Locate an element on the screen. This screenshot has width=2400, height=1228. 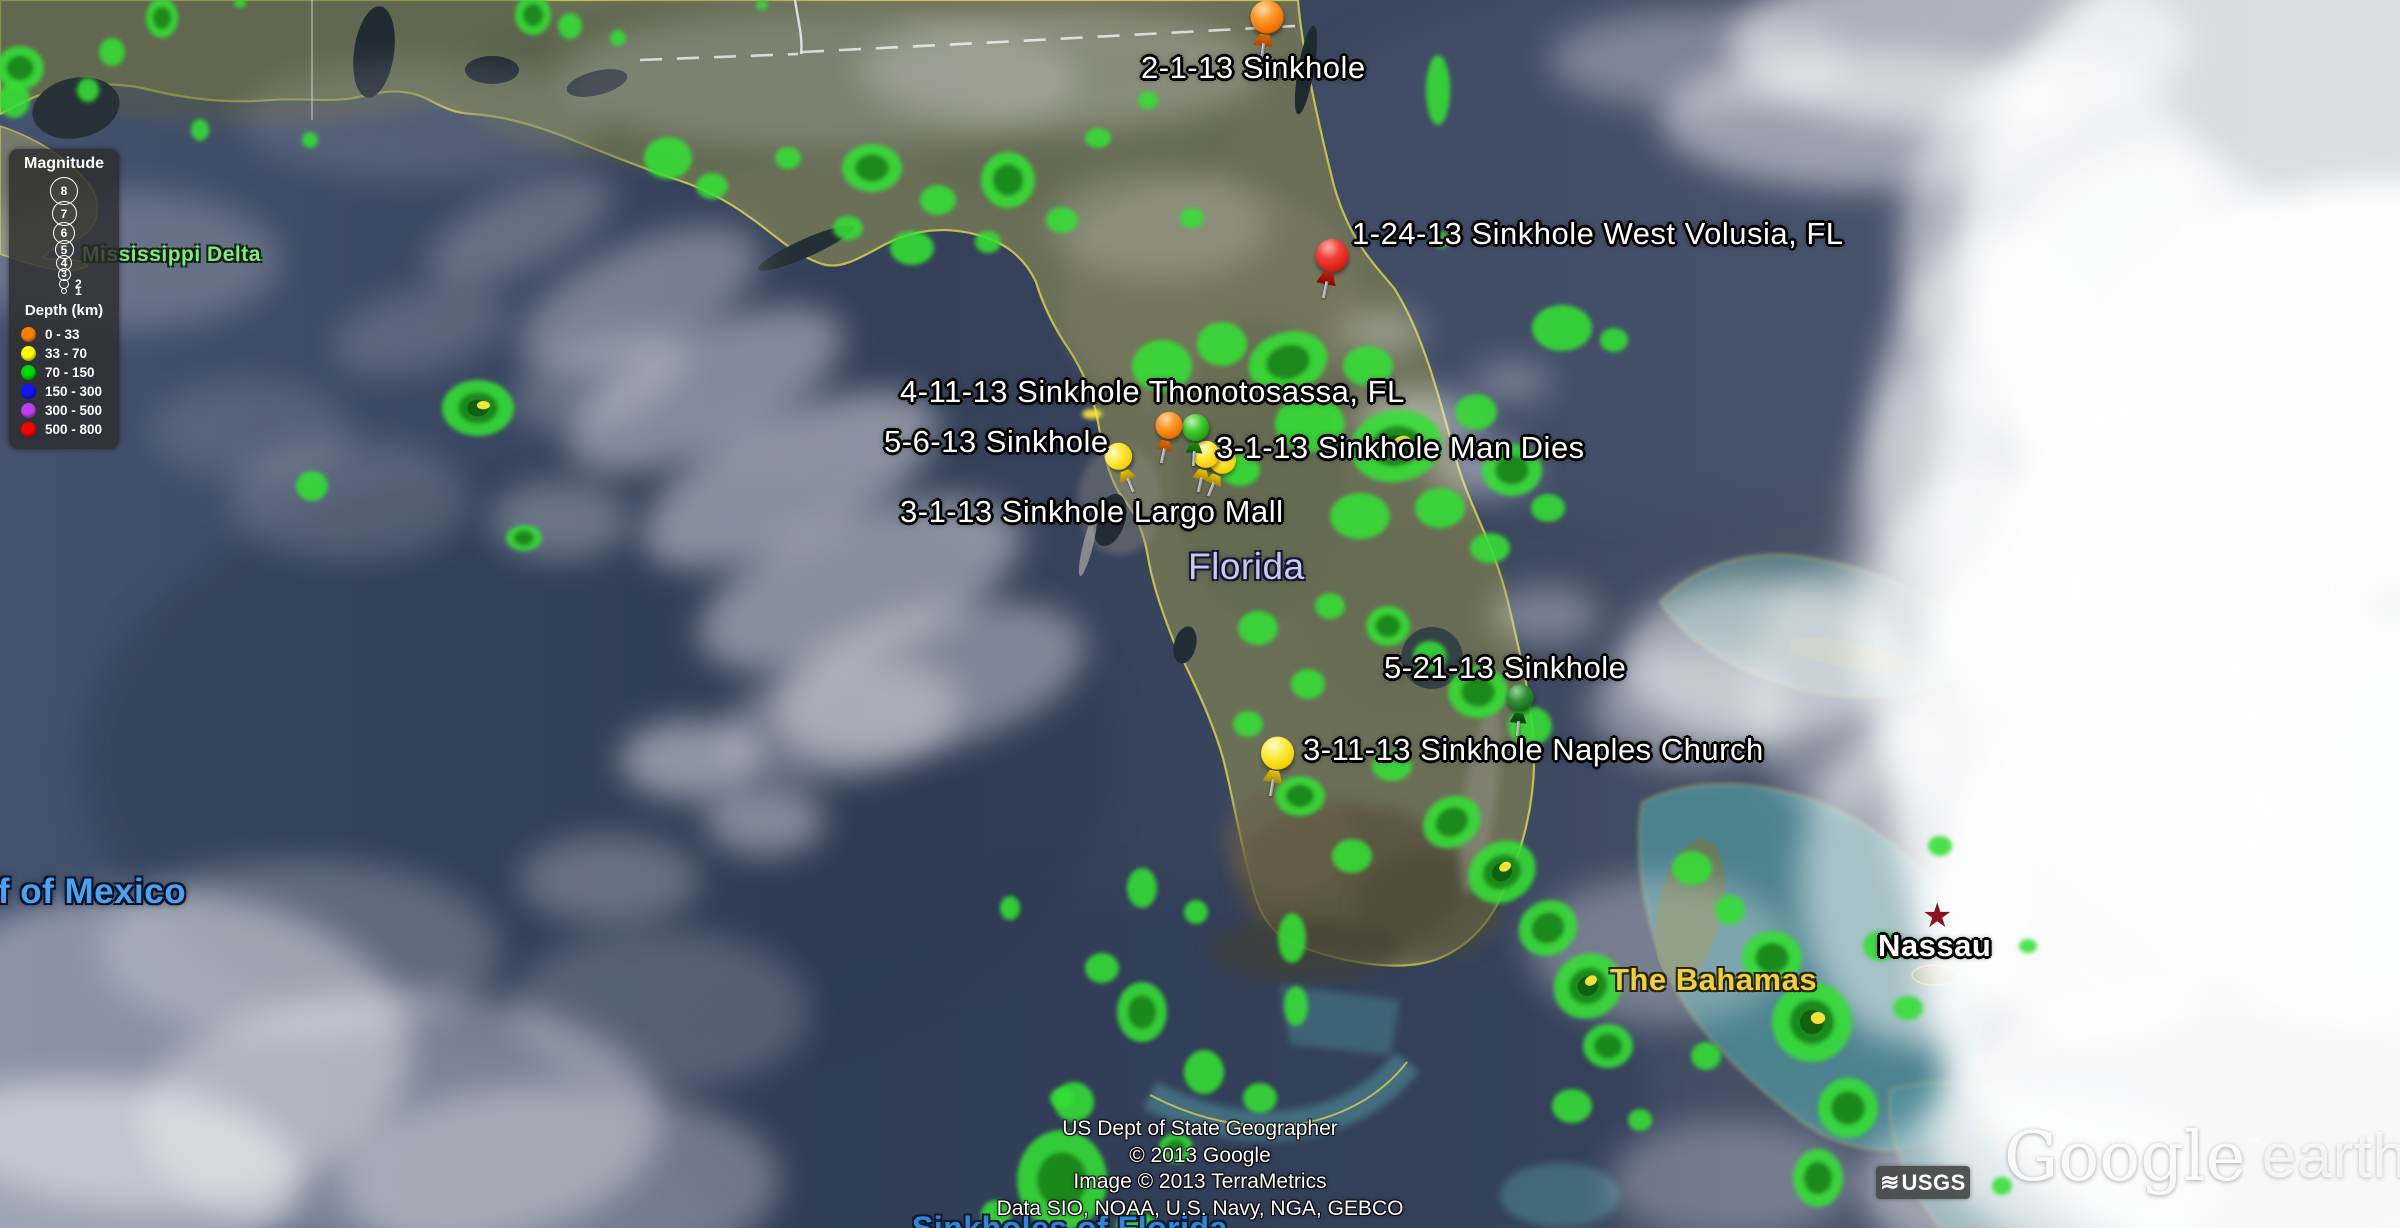
placemark-label-2-1-13: 2-1-13 Sinkhole is located at coordinates (1253, 67).